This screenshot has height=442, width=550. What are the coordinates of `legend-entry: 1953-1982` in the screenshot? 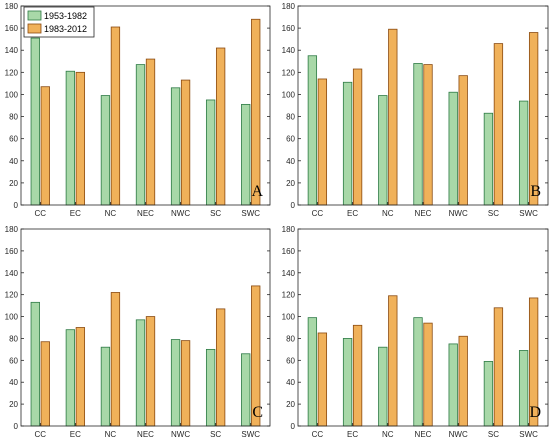 It's located at (65, 16).